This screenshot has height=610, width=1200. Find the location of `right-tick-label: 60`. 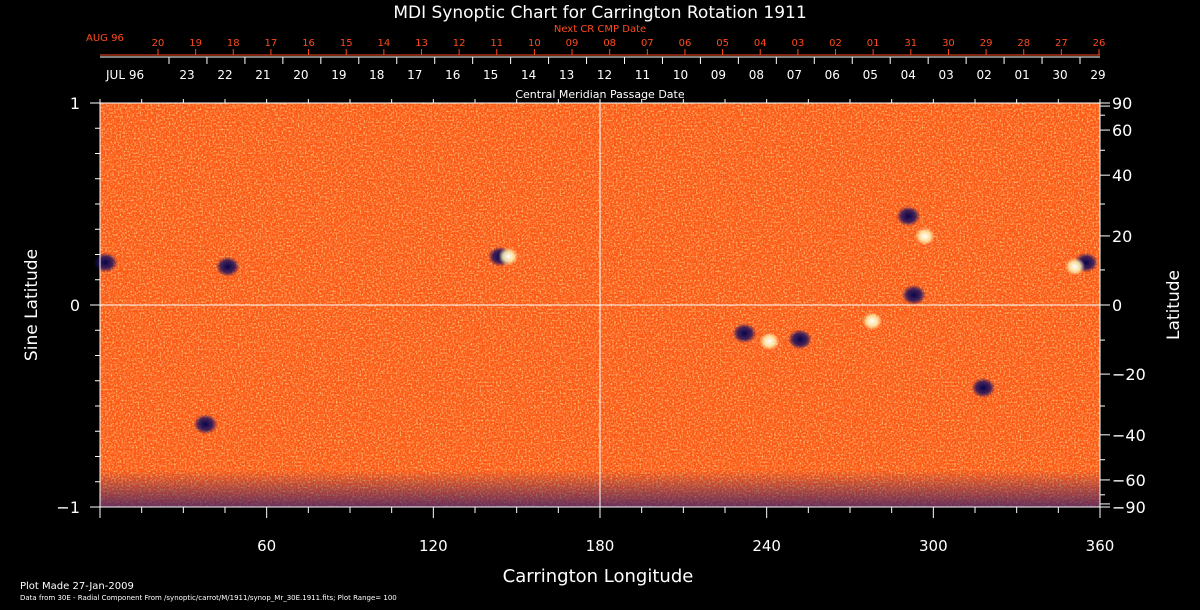

right-tick-label: 60 is located at coordinates (1122, 130).